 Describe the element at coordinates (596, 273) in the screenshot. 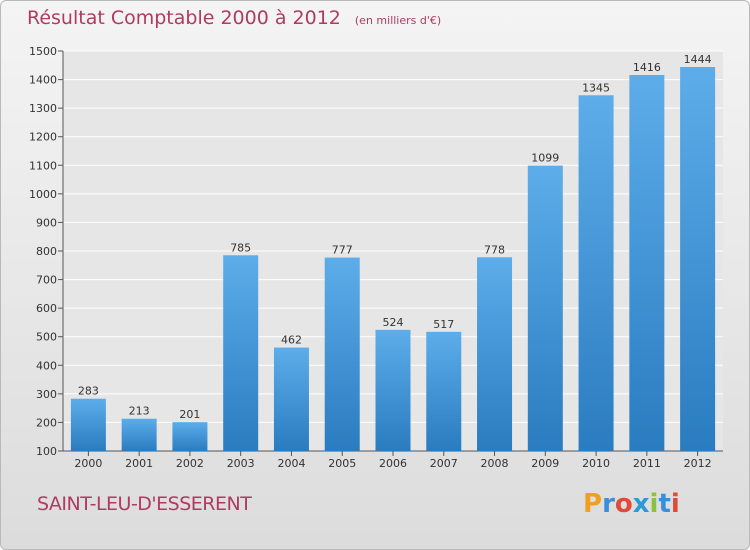

I see `bar-2010` at that location.